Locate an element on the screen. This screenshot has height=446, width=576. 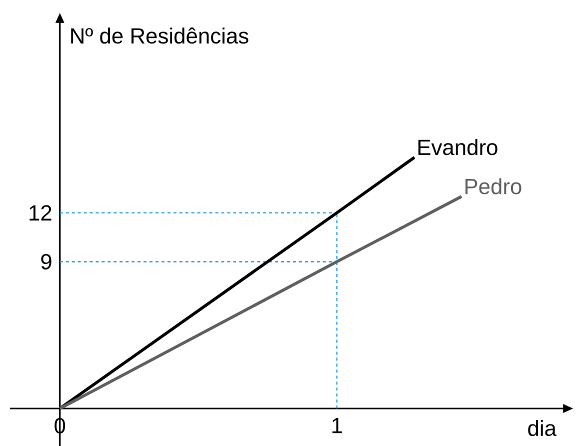
y-tick-label: 9 is located at coordinates (46, 262).